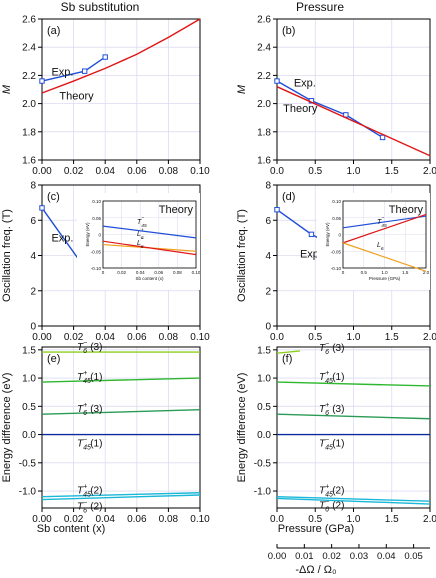 The height and width of the screenshot is (578, 436). What do you see at coordinates (406, 210) in the screenshot?
I see `inset-title-d: Theory` at bounding box center [406, 210].